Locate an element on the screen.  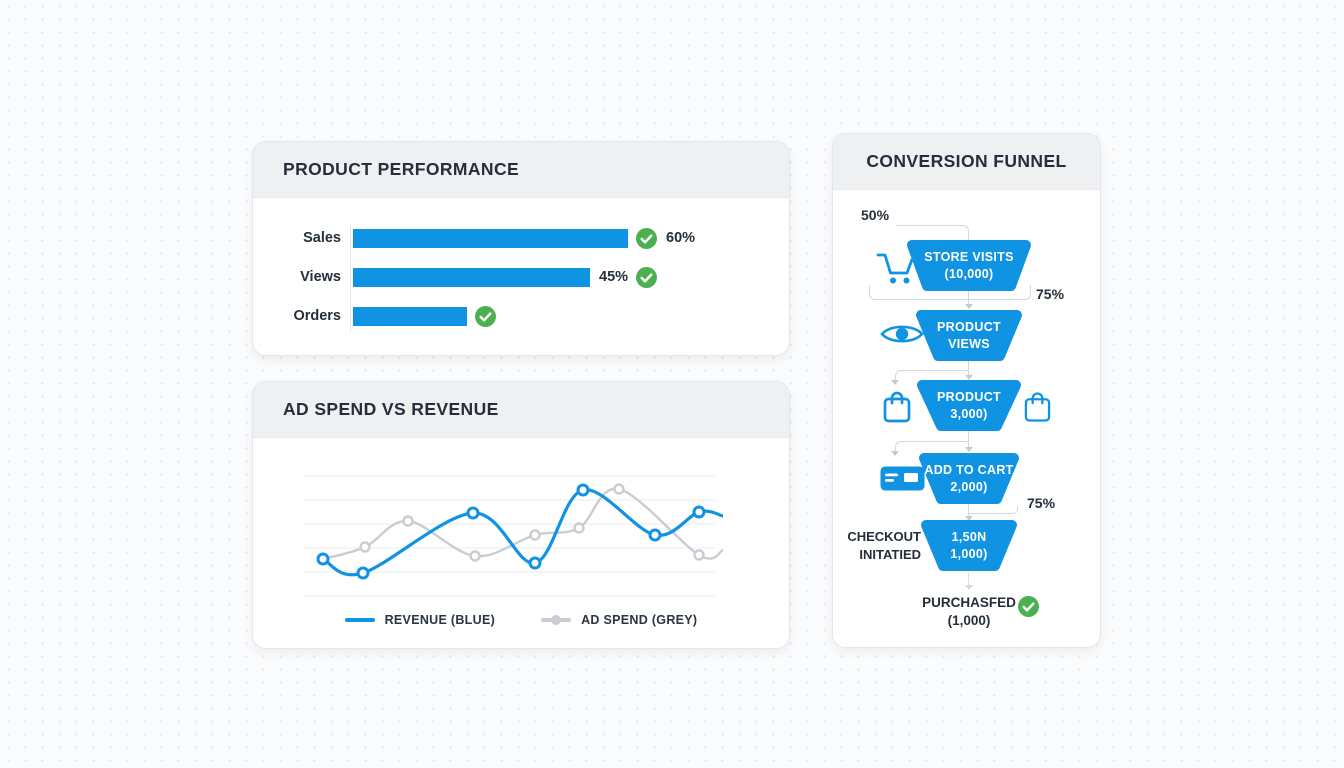
bar-views is located at coordinates (471, 277).